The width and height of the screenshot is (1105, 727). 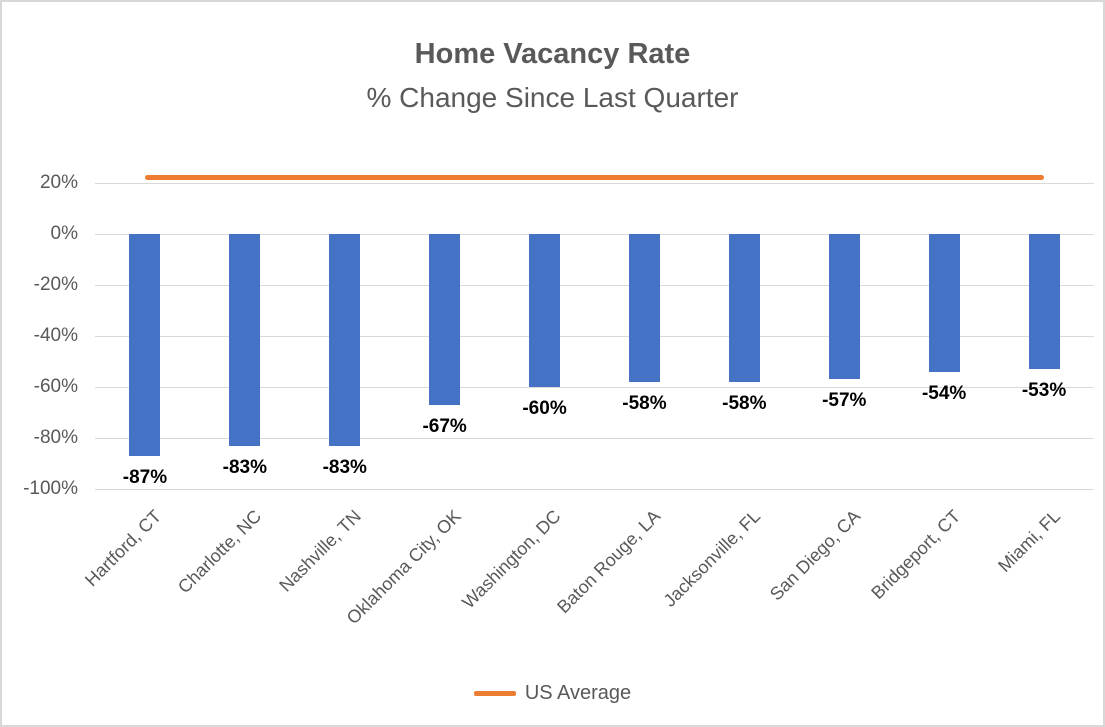 What do you see at coordinates (1044, 302) in the screenshot?
I see `bar-miami-fl` at bounding box center [1044, 302].